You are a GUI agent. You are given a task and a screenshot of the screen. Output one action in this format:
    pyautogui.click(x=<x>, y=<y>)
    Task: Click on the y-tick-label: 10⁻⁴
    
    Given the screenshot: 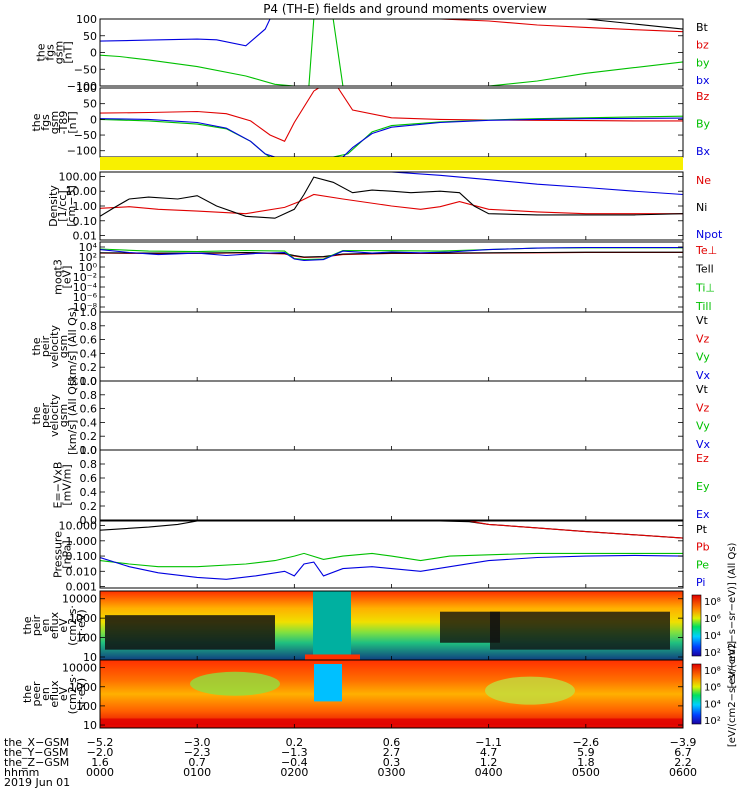 What is the action you would take?
    pyautogui.click(x=85, y=287)
    